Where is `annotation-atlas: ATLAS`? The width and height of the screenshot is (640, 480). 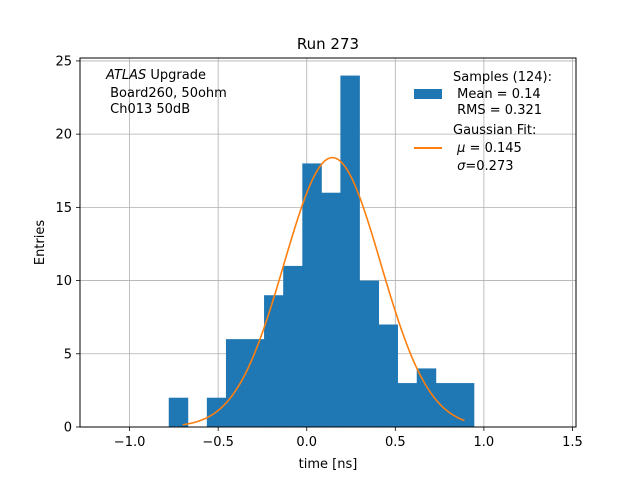 annotation-atlas: ATLAS is located at coordinates (125, 75).